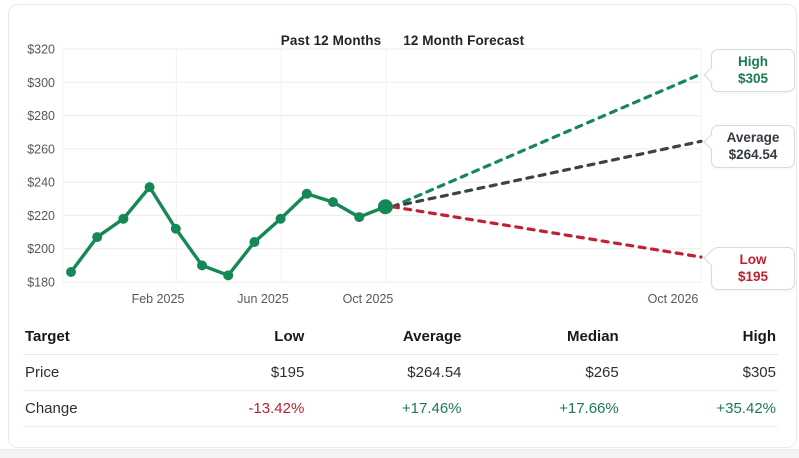  Describe the element at coordinates (546, 174) in the screenshot. I see `forecast-line-average` at that location.